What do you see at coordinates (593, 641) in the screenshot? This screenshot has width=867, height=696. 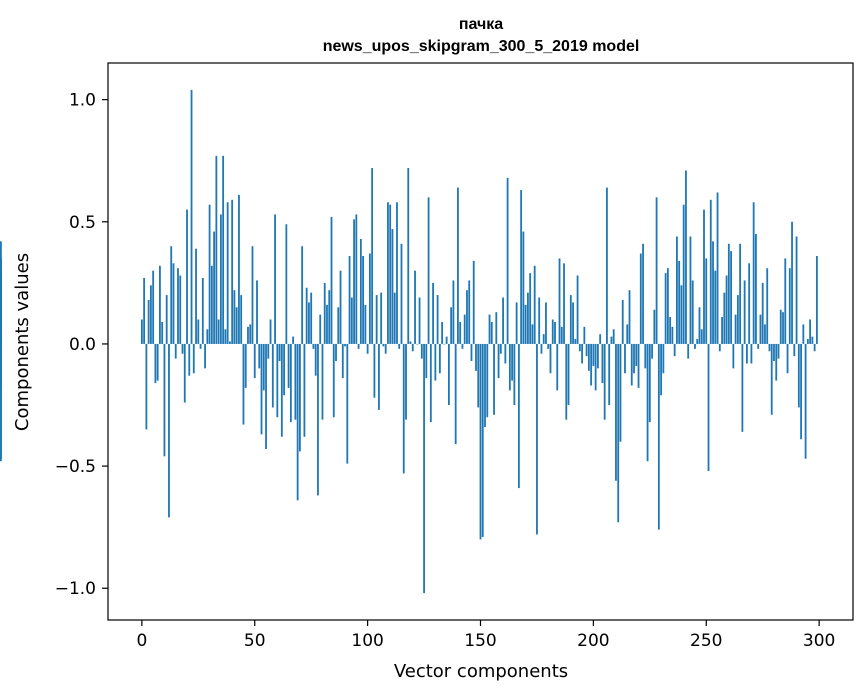 I see `x-tick-label: 200` at bounding box center [593, 641].